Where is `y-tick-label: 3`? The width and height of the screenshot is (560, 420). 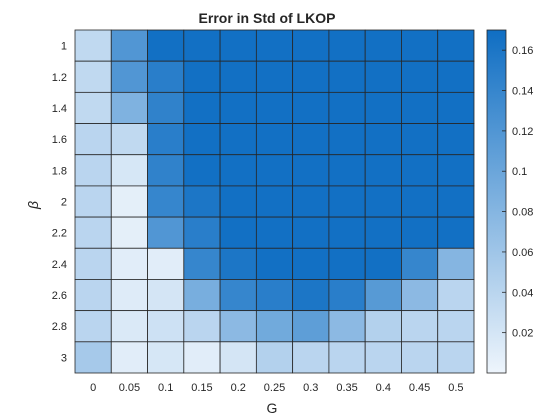 y-tick-label: 3 is located at coordinates (64, 358).